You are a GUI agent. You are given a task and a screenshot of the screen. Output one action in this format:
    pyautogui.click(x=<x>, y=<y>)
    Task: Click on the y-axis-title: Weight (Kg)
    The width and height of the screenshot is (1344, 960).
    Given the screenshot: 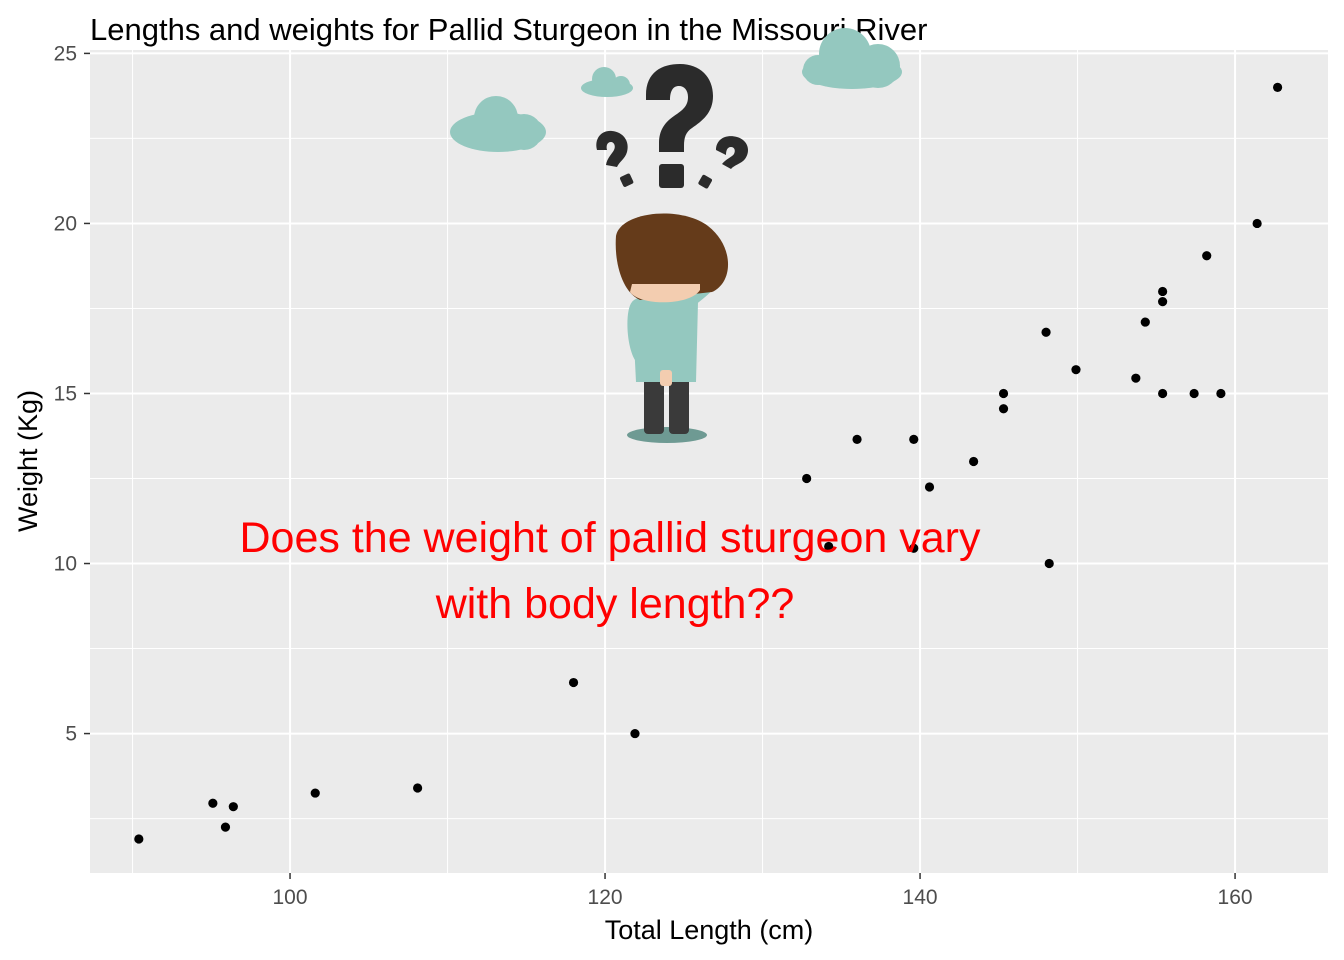 What is the action you would take?
    pyautogui.click(x=28, y=461)
    